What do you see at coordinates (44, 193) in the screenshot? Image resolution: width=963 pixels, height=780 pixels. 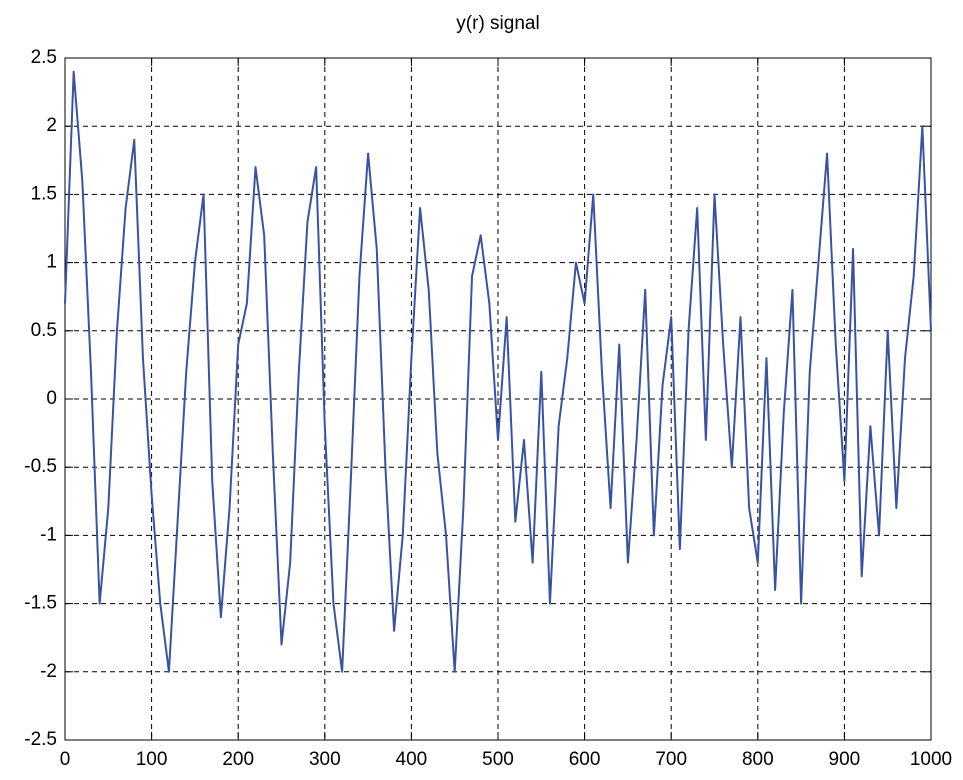 I see `y-tick-label: 1.5` at bounding box center [44, 193].